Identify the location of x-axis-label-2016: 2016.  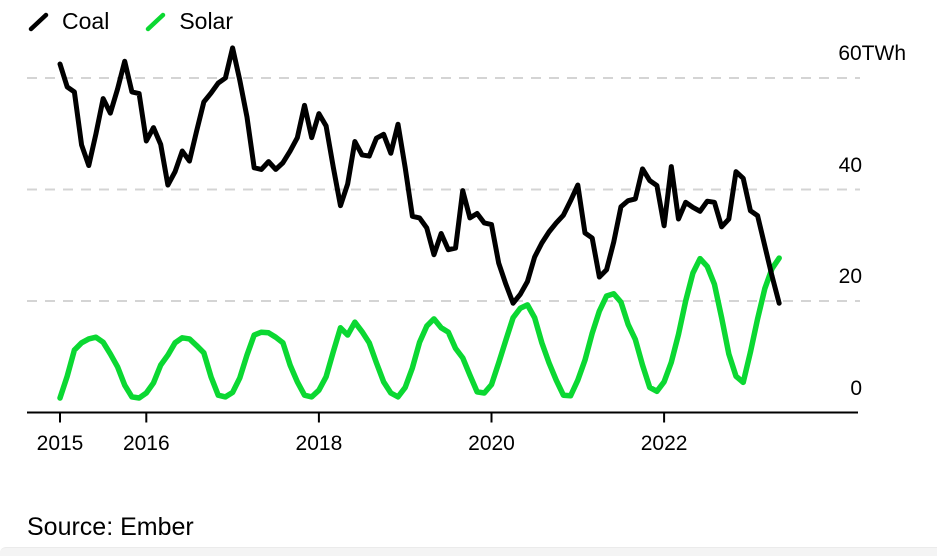
(146, 443).